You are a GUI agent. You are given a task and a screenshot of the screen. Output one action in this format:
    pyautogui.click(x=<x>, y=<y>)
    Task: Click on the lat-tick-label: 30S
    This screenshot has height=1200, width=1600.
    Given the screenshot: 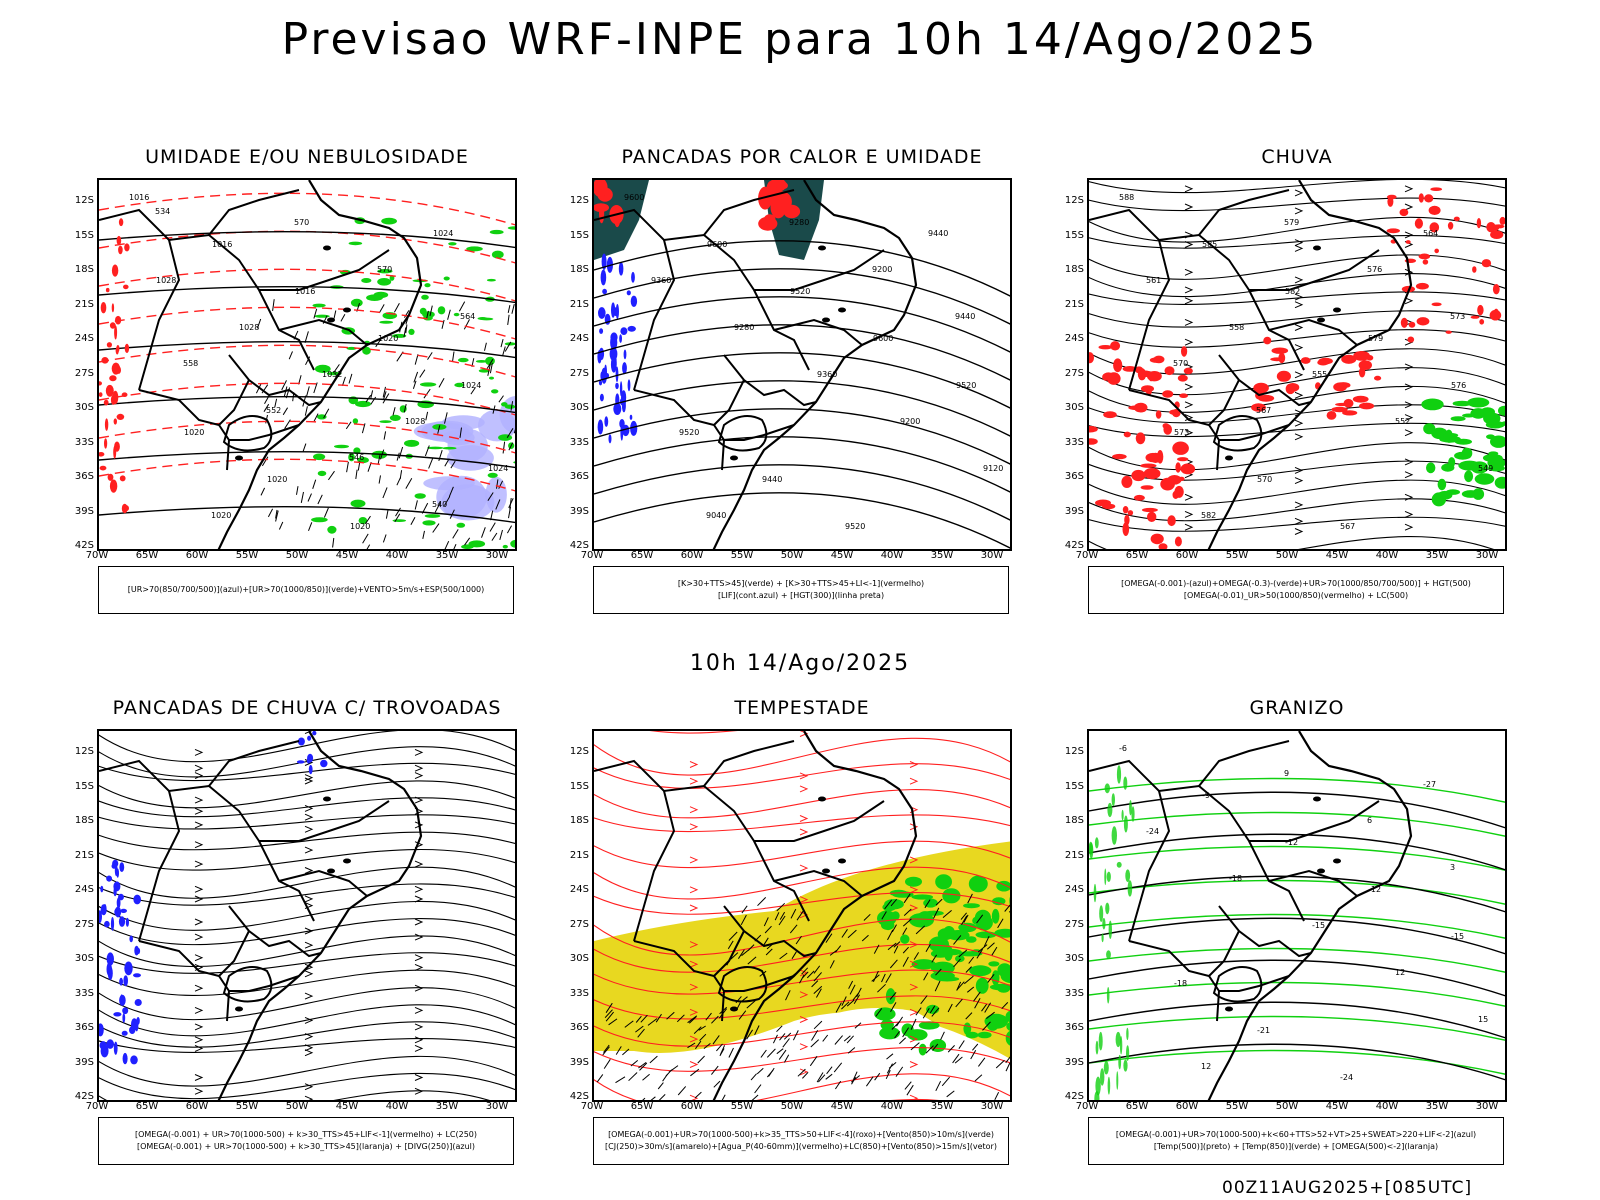 What is the action you would take?
    pyautogui.click(x=1074, y=958)
    